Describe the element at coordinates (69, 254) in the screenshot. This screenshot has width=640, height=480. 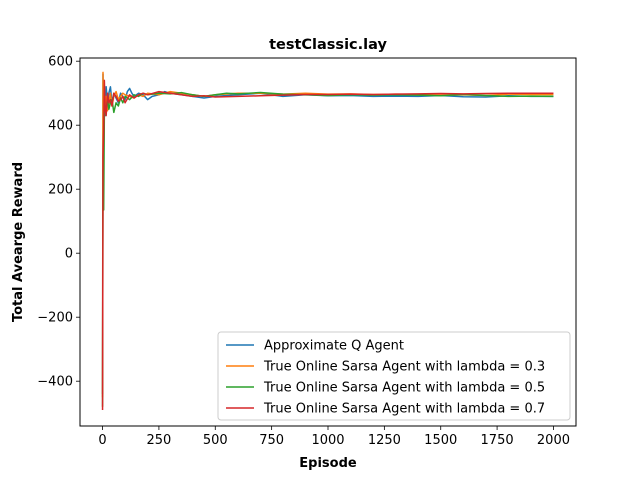
I see `y-tick-label: 0` at that location.